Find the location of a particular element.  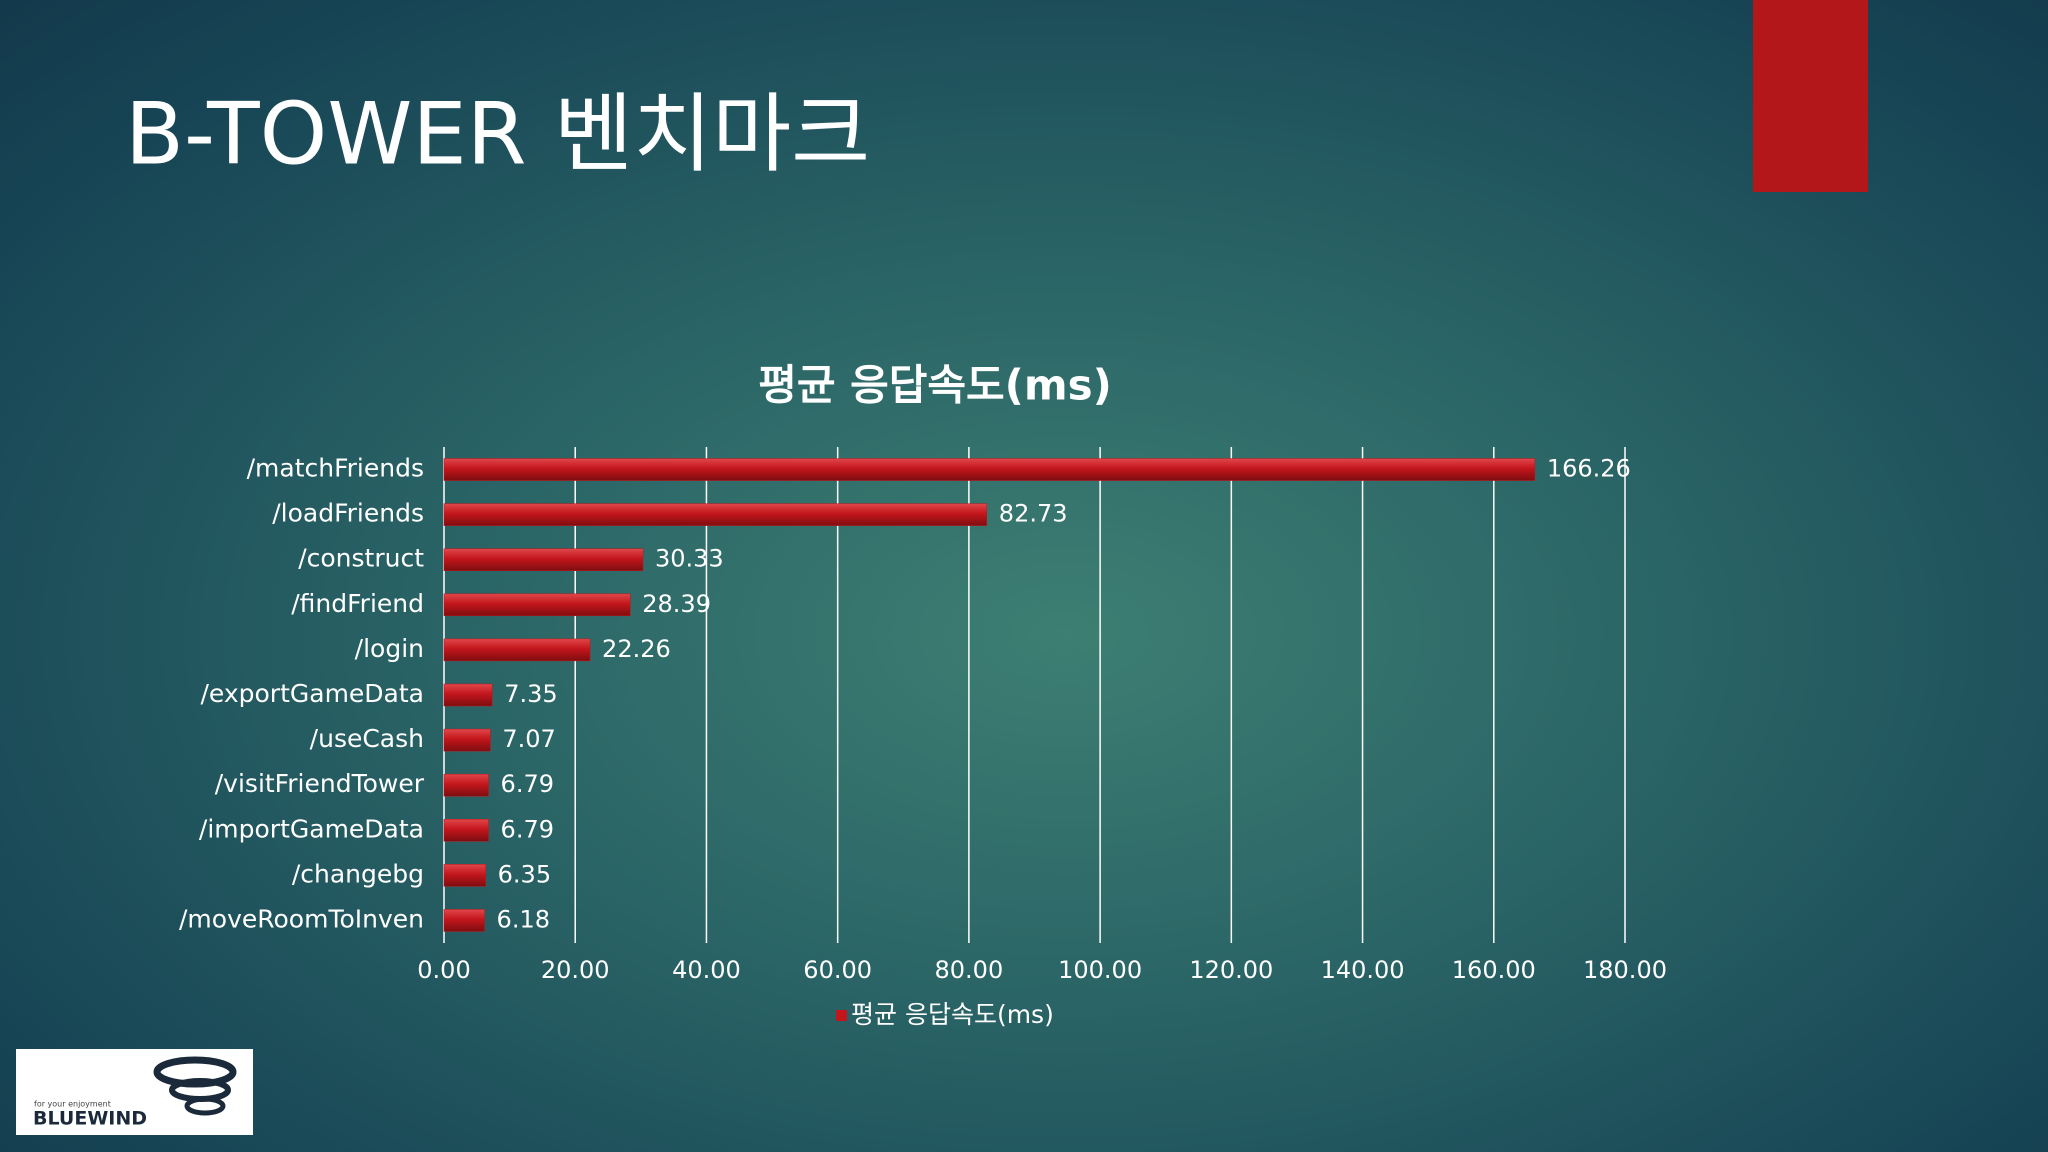

slide-title: B-TOWER 벤치마크 is located at coordinates (497, 134).